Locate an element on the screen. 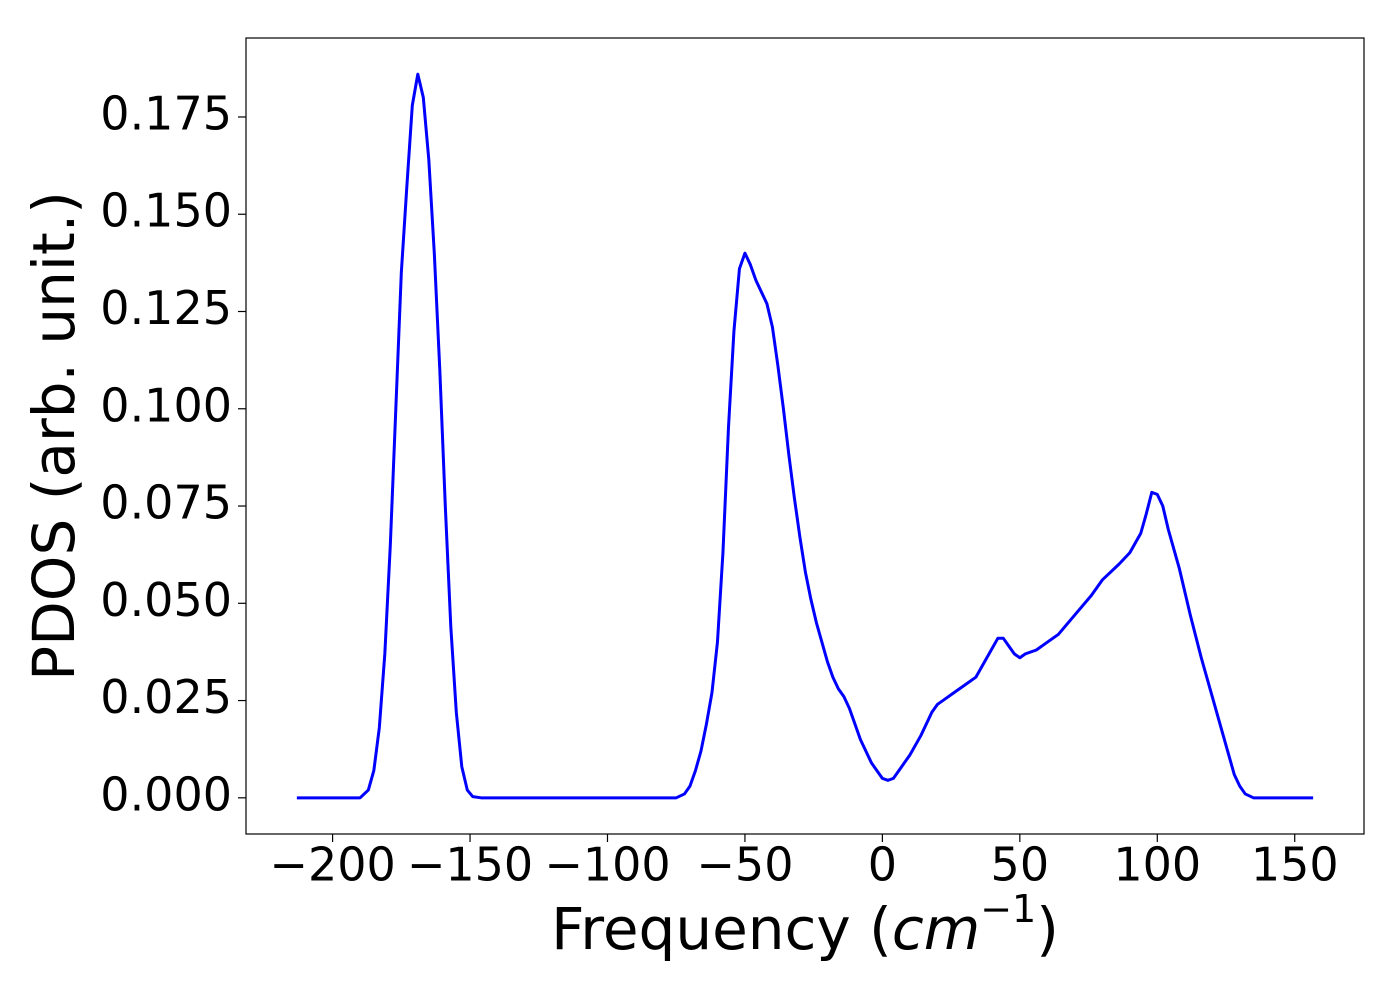  y-tick-label: 0.050 is located at coordinates (166, 600).